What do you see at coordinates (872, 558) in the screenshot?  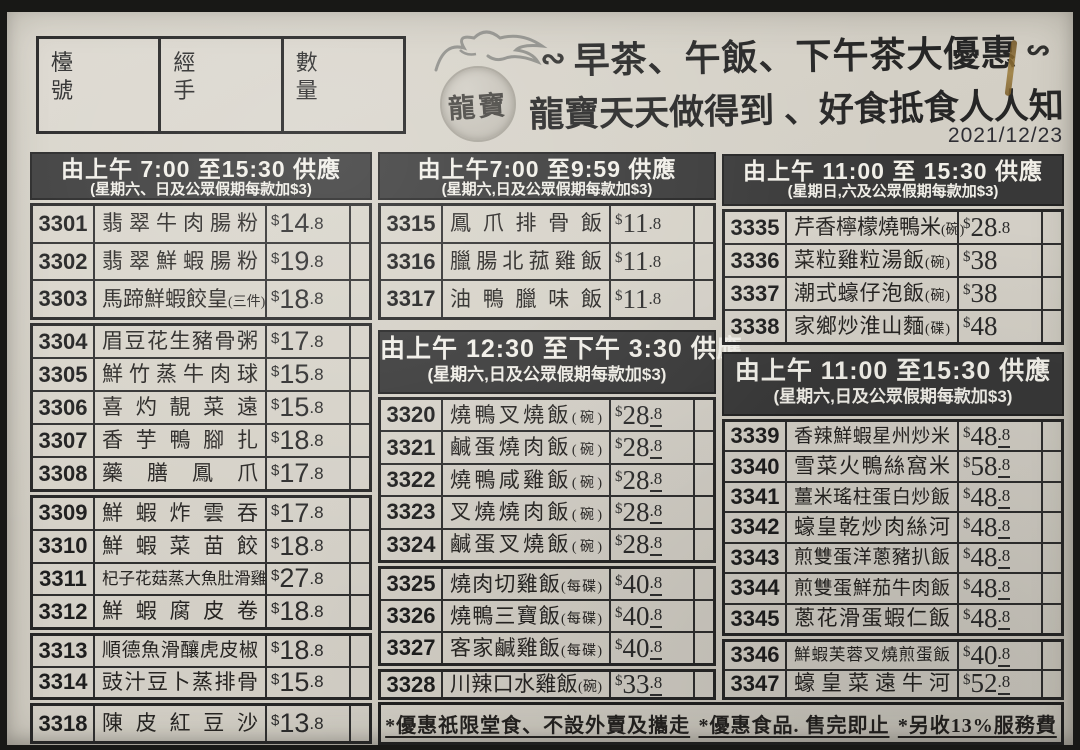 I see `item-name-cell: 煎雙蛋洋蔥豬扒飯` at bounding box center [872, 558].